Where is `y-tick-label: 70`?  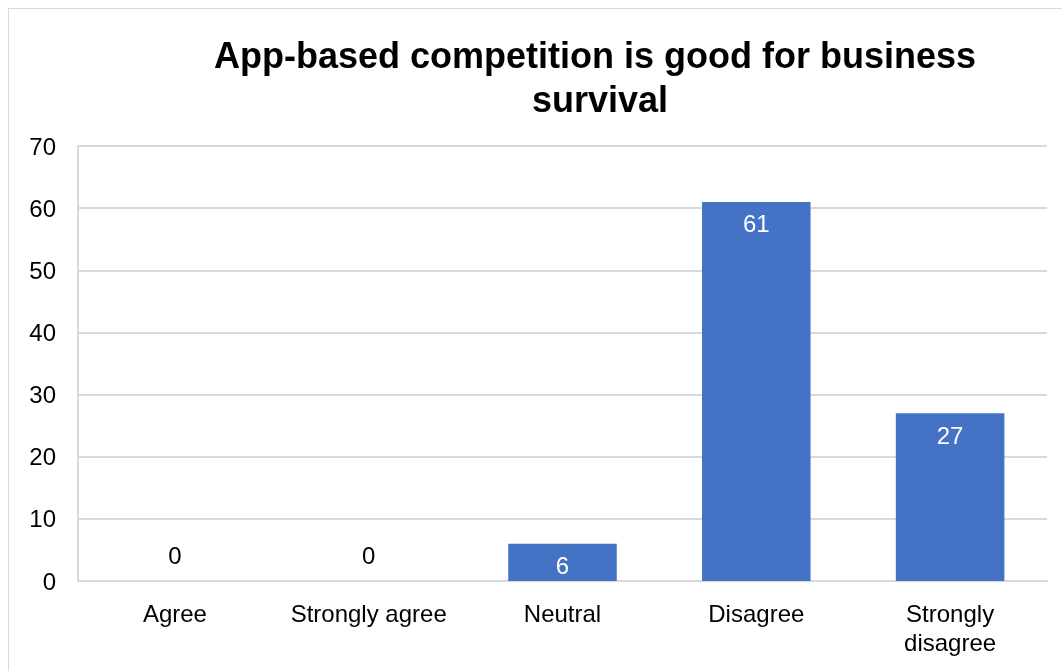
y-tick-label: 70 is located at coordinates (42, 146).